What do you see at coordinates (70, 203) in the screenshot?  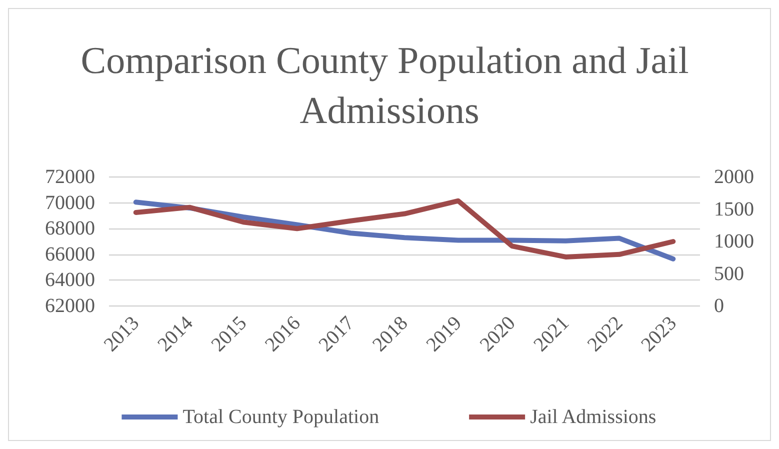 I see `y-tick-label: 70000` at bounding box center [70, 203].